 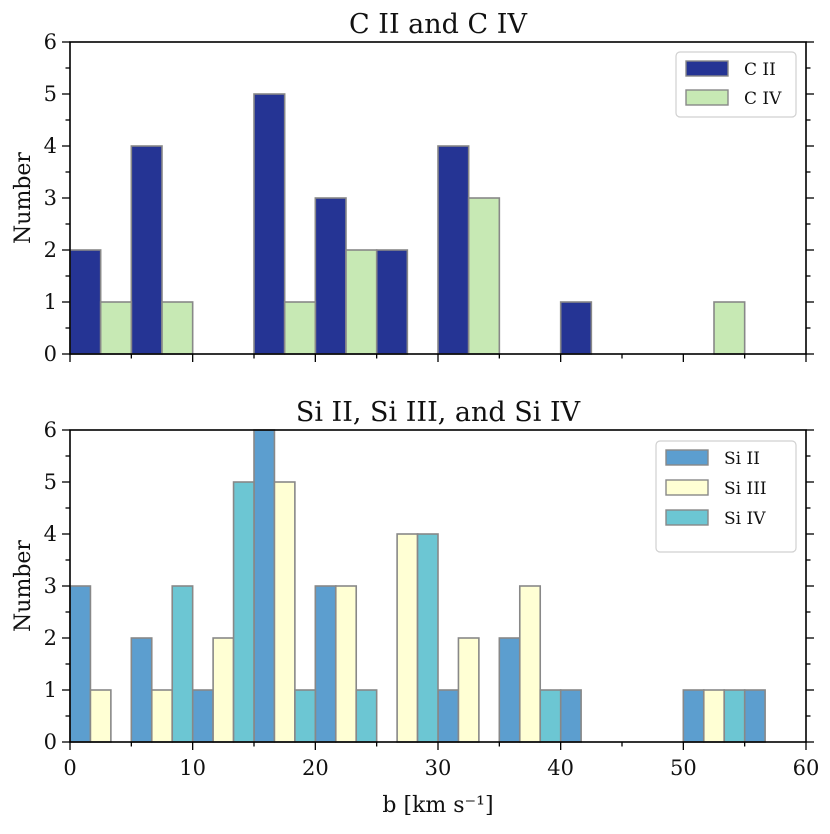 I want to click on bottom-y-tick-label: 2, so click(x=50, y=638).